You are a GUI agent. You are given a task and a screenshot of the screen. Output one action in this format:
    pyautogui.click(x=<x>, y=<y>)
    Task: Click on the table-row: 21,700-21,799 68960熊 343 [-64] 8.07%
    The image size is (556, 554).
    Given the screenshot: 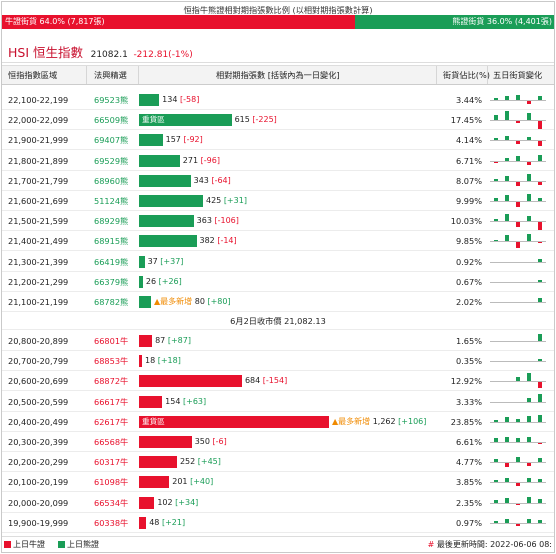 What is the action you would take?
    pyautogui.click(x=278, y=181)
    